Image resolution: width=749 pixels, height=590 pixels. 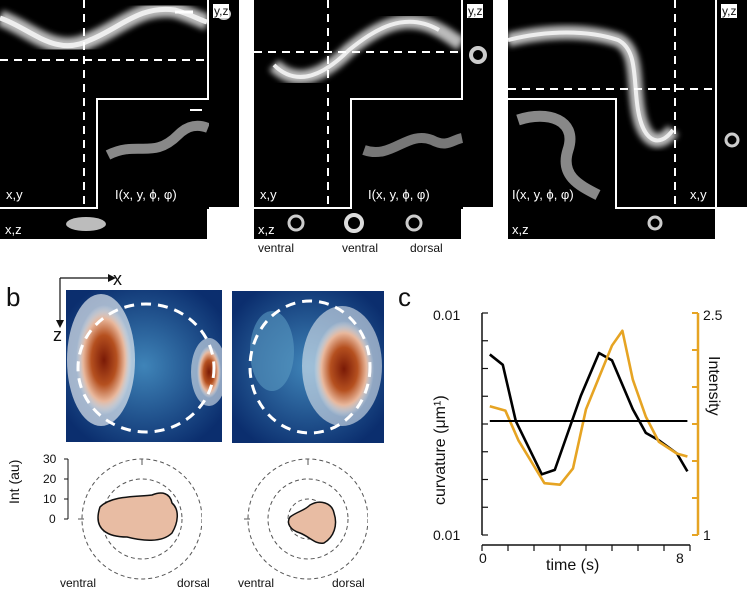 I want to click on panel-a-col2-inset-label: I(x, y, ϕ, φ), so click(x=399, y=194).